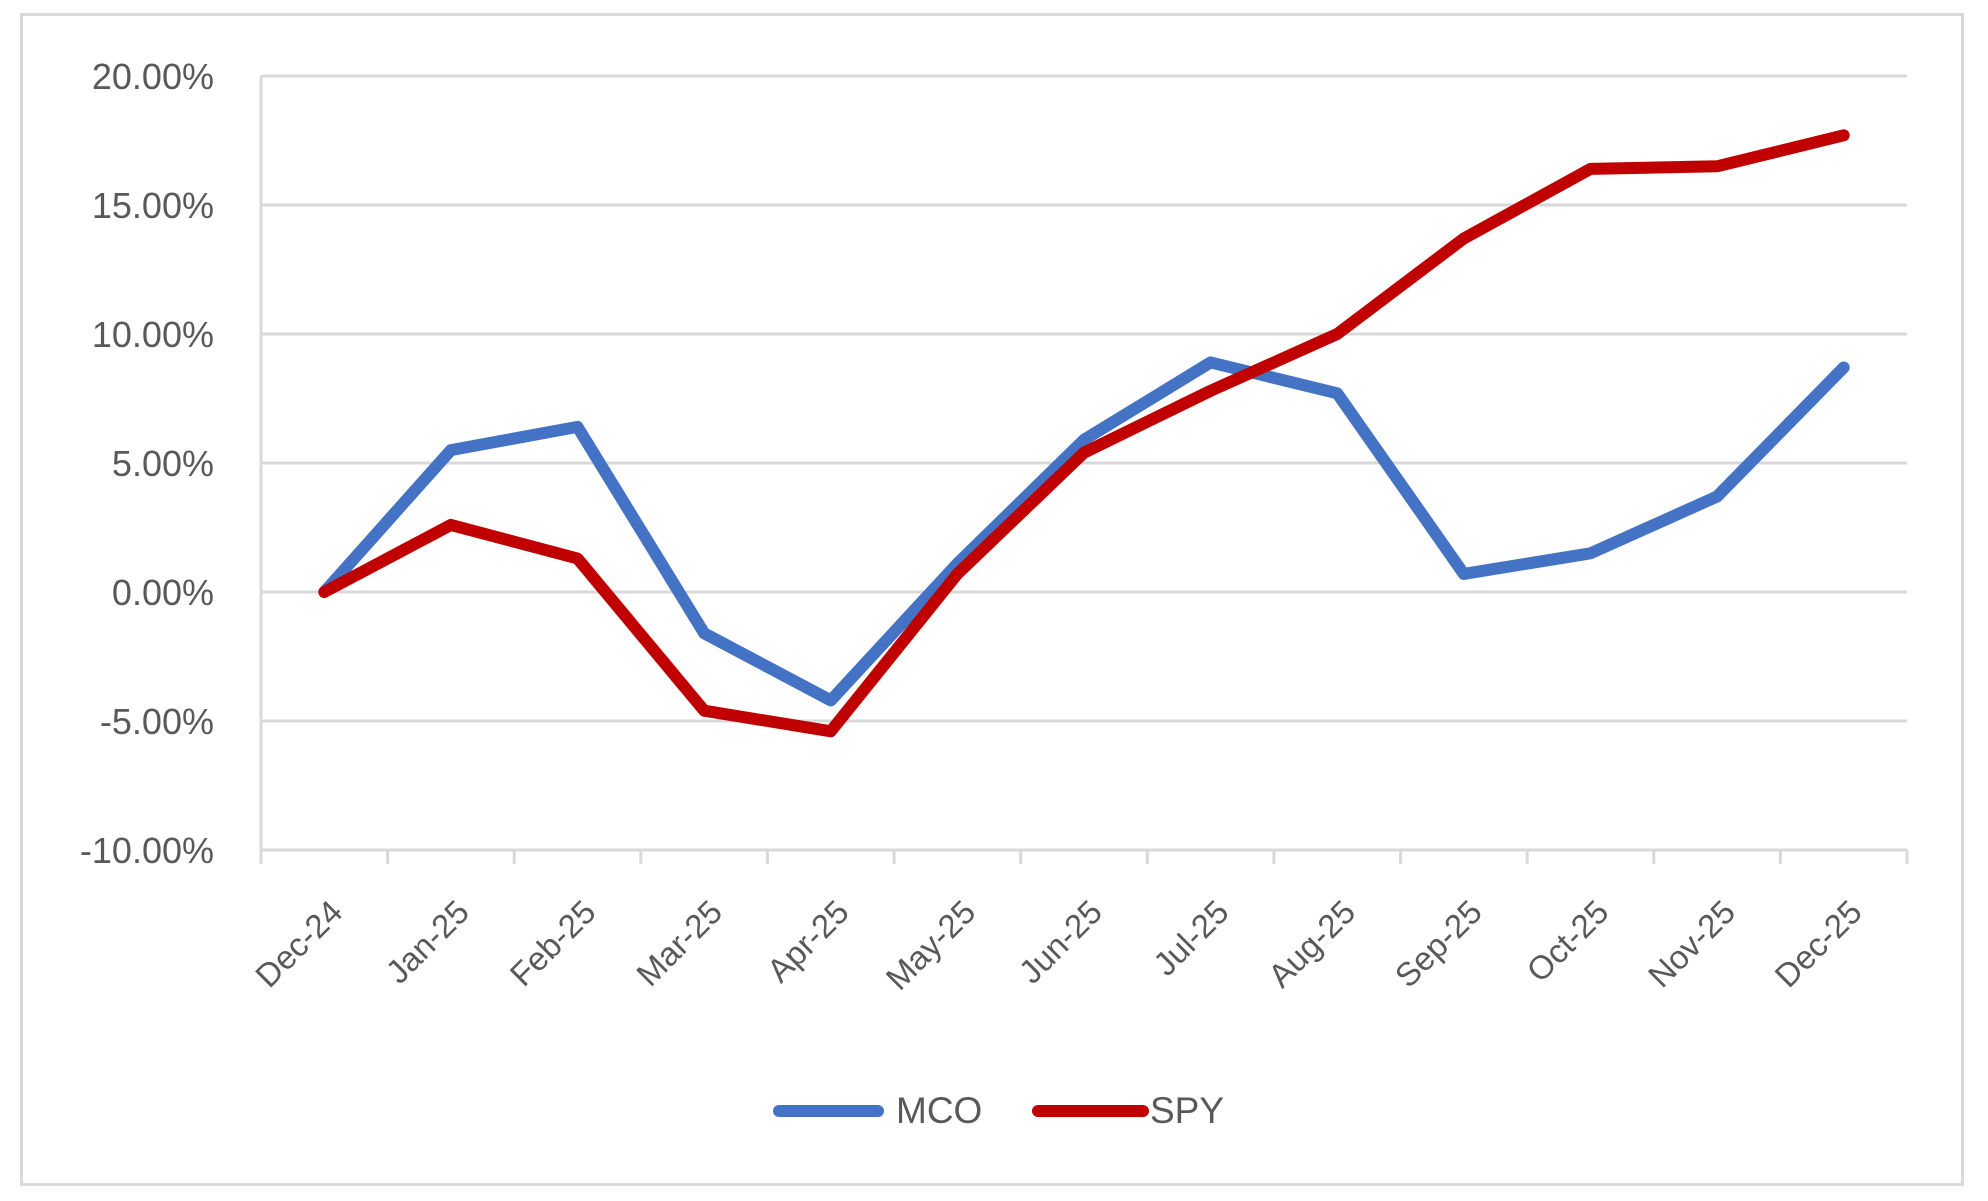 The image size is (1988, 1201). I want to click on y-tick-label: -5.00%, so click(157, 721).